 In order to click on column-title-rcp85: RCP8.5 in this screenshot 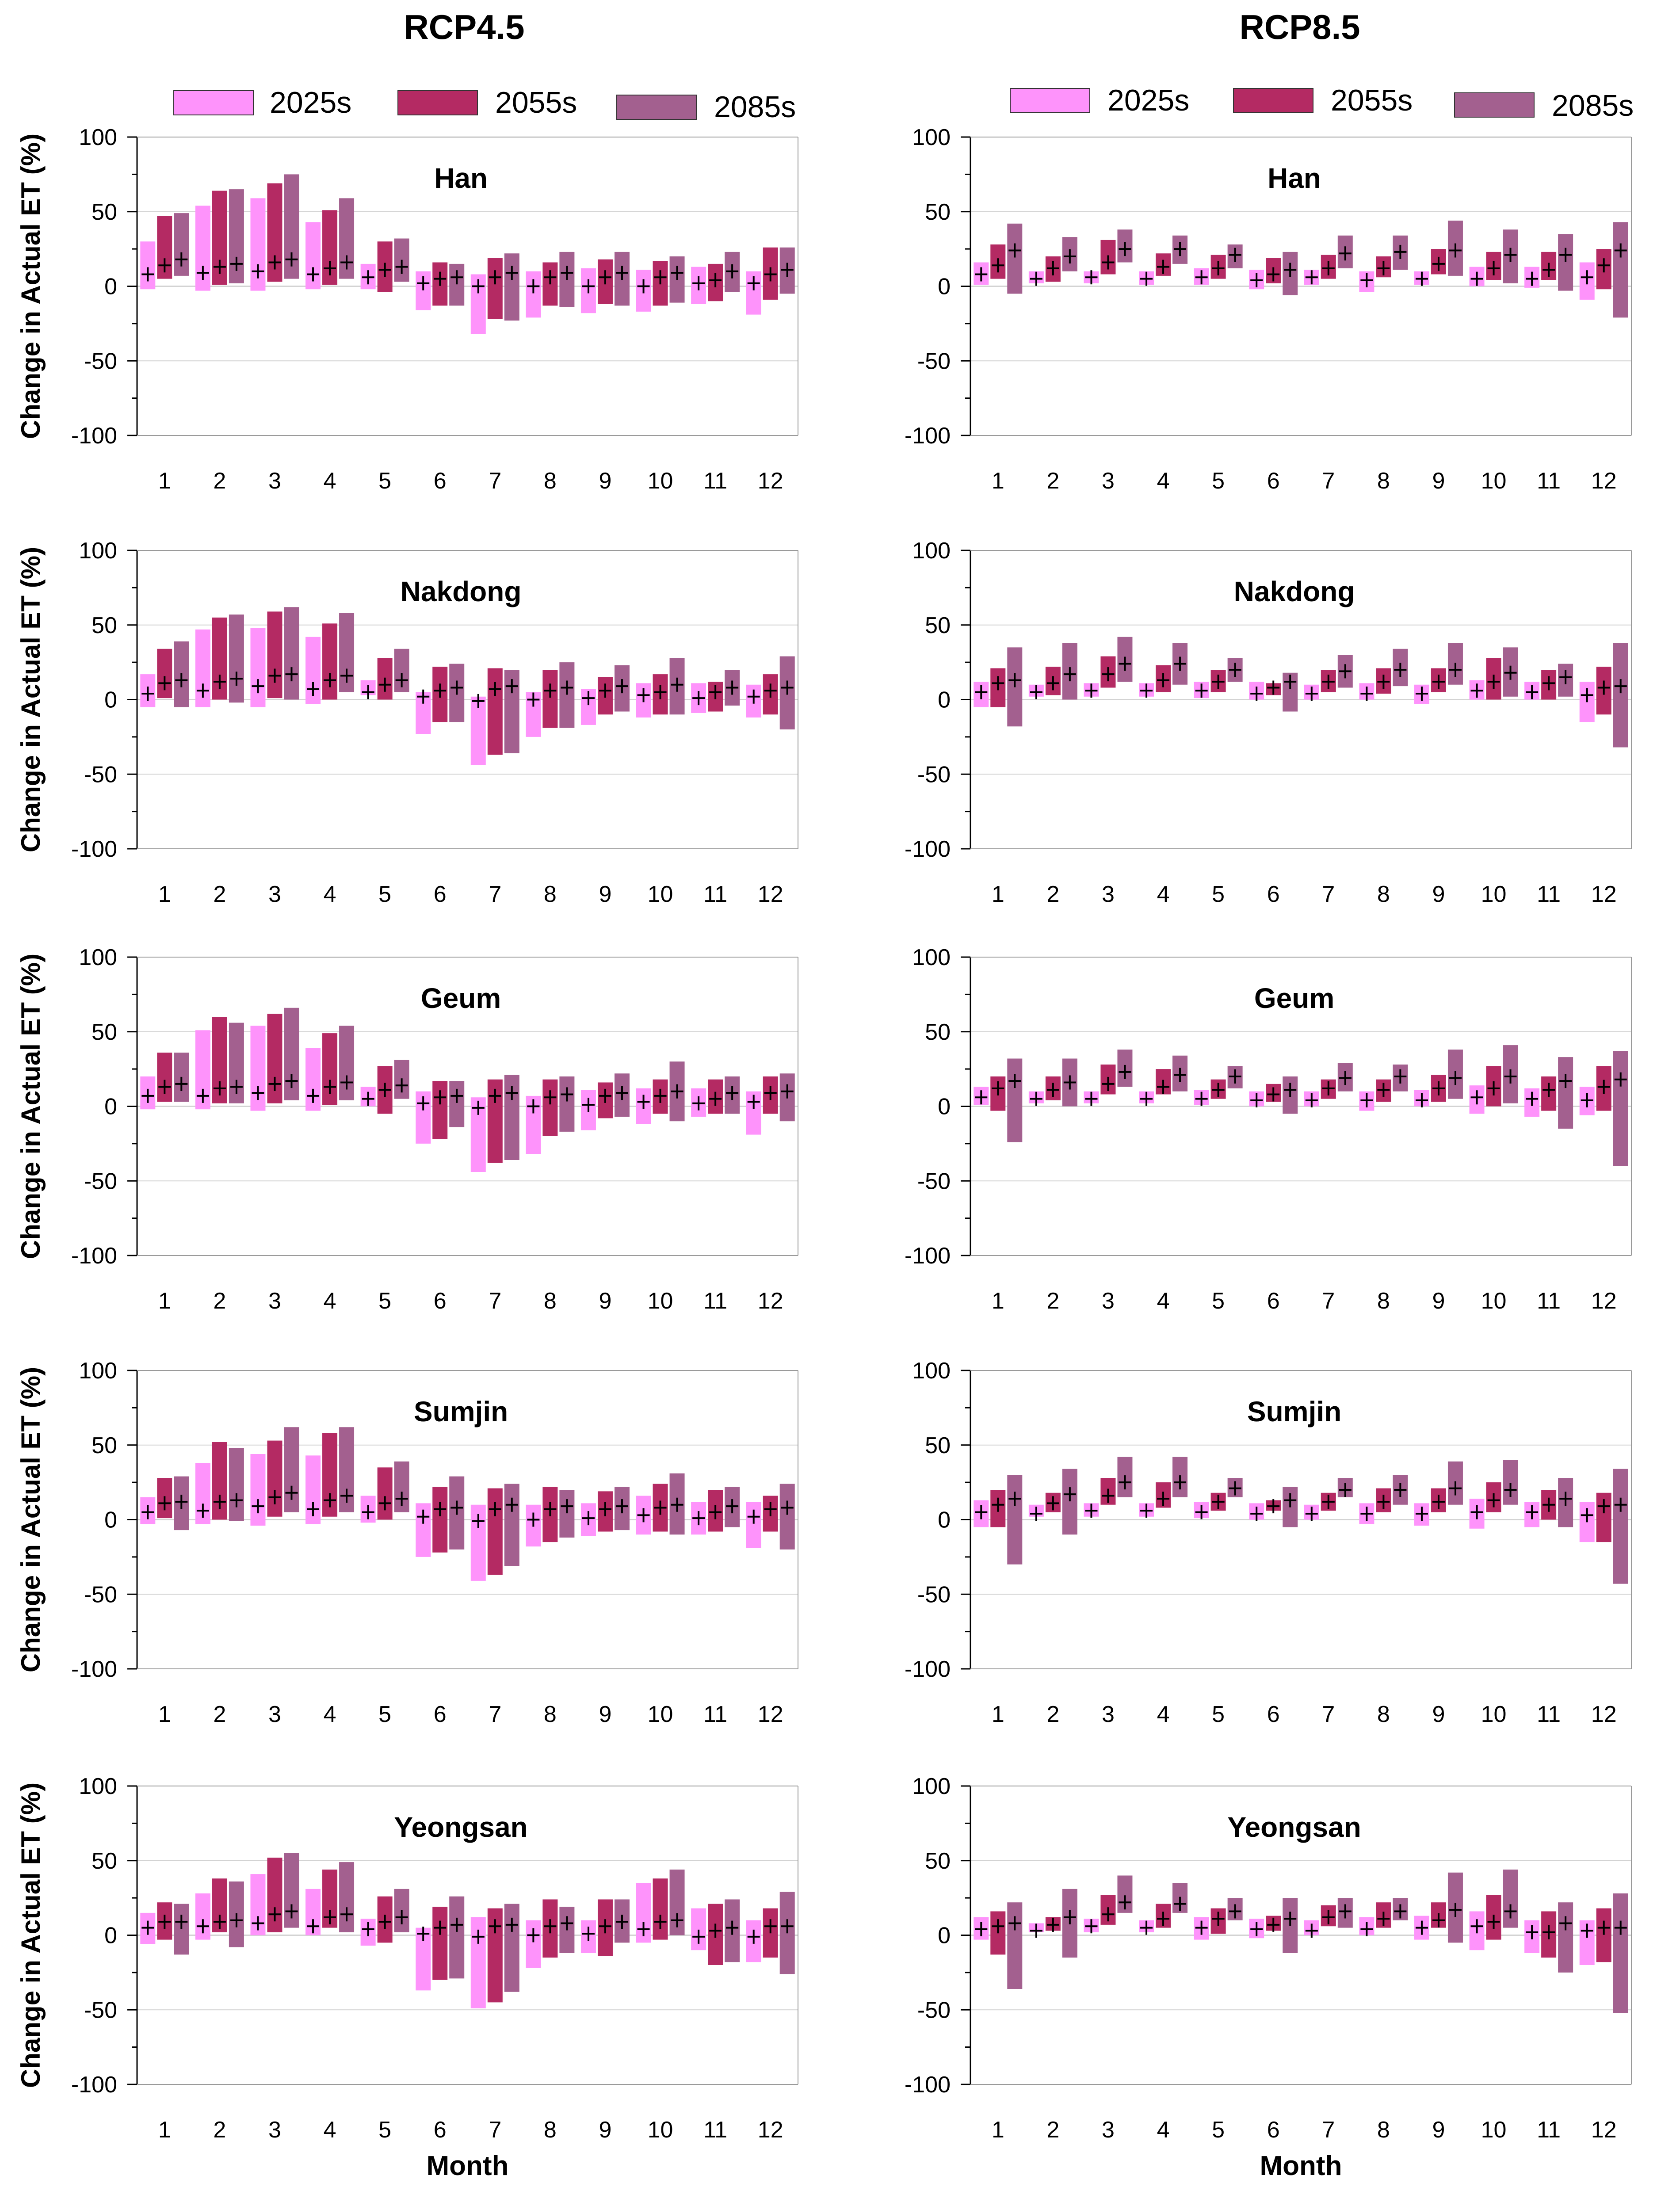, I will do `click(1299, 27)`.